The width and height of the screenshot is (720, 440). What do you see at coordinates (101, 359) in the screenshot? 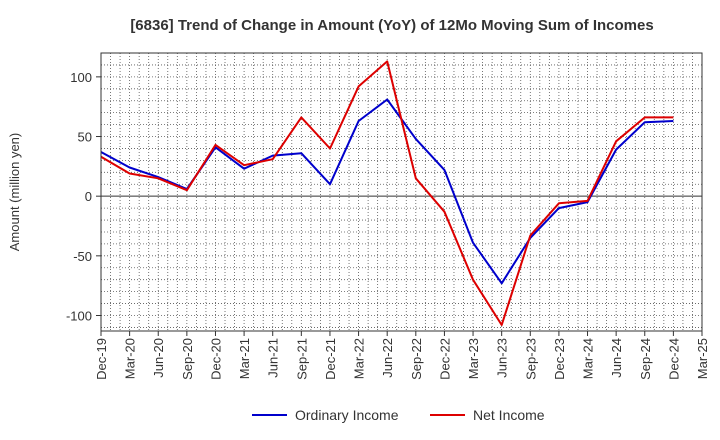
I see `x-tick-label: Dec-19` at bounding box center [101, 359].